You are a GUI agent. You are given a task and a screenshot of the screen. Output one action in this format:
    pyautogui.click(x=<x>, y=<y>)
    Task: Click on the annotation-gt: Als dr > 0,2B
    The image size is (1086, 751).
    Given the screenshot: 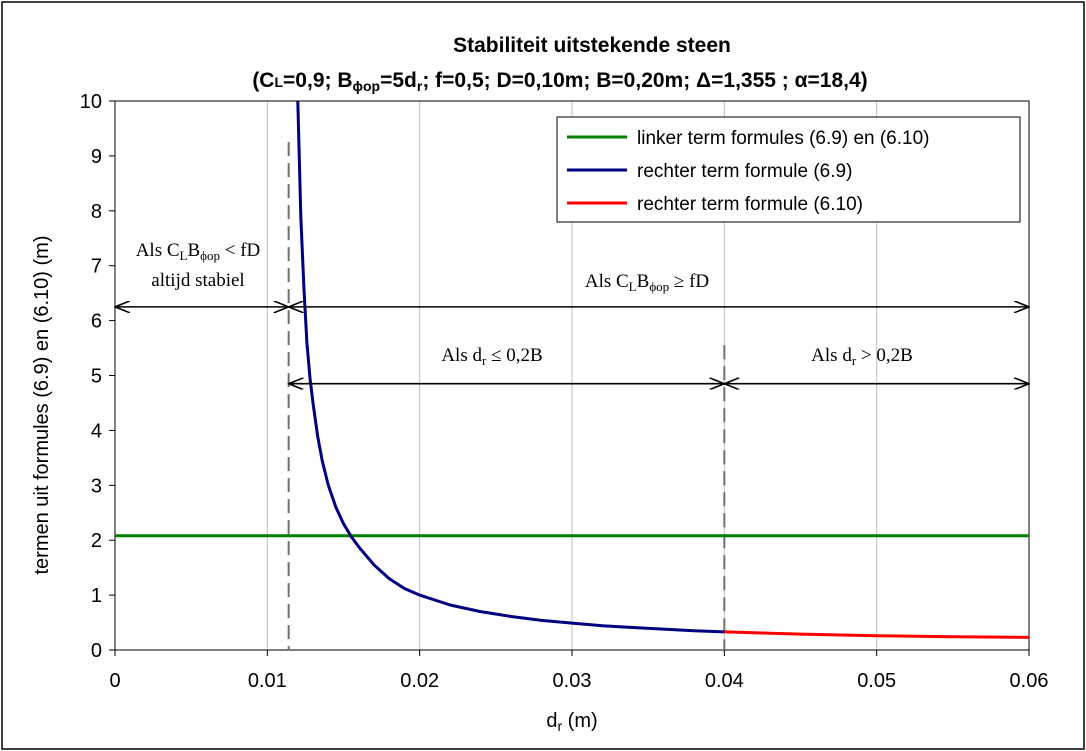 What is the action you would take?
    pyautogui.click(x=862, y=356)
    